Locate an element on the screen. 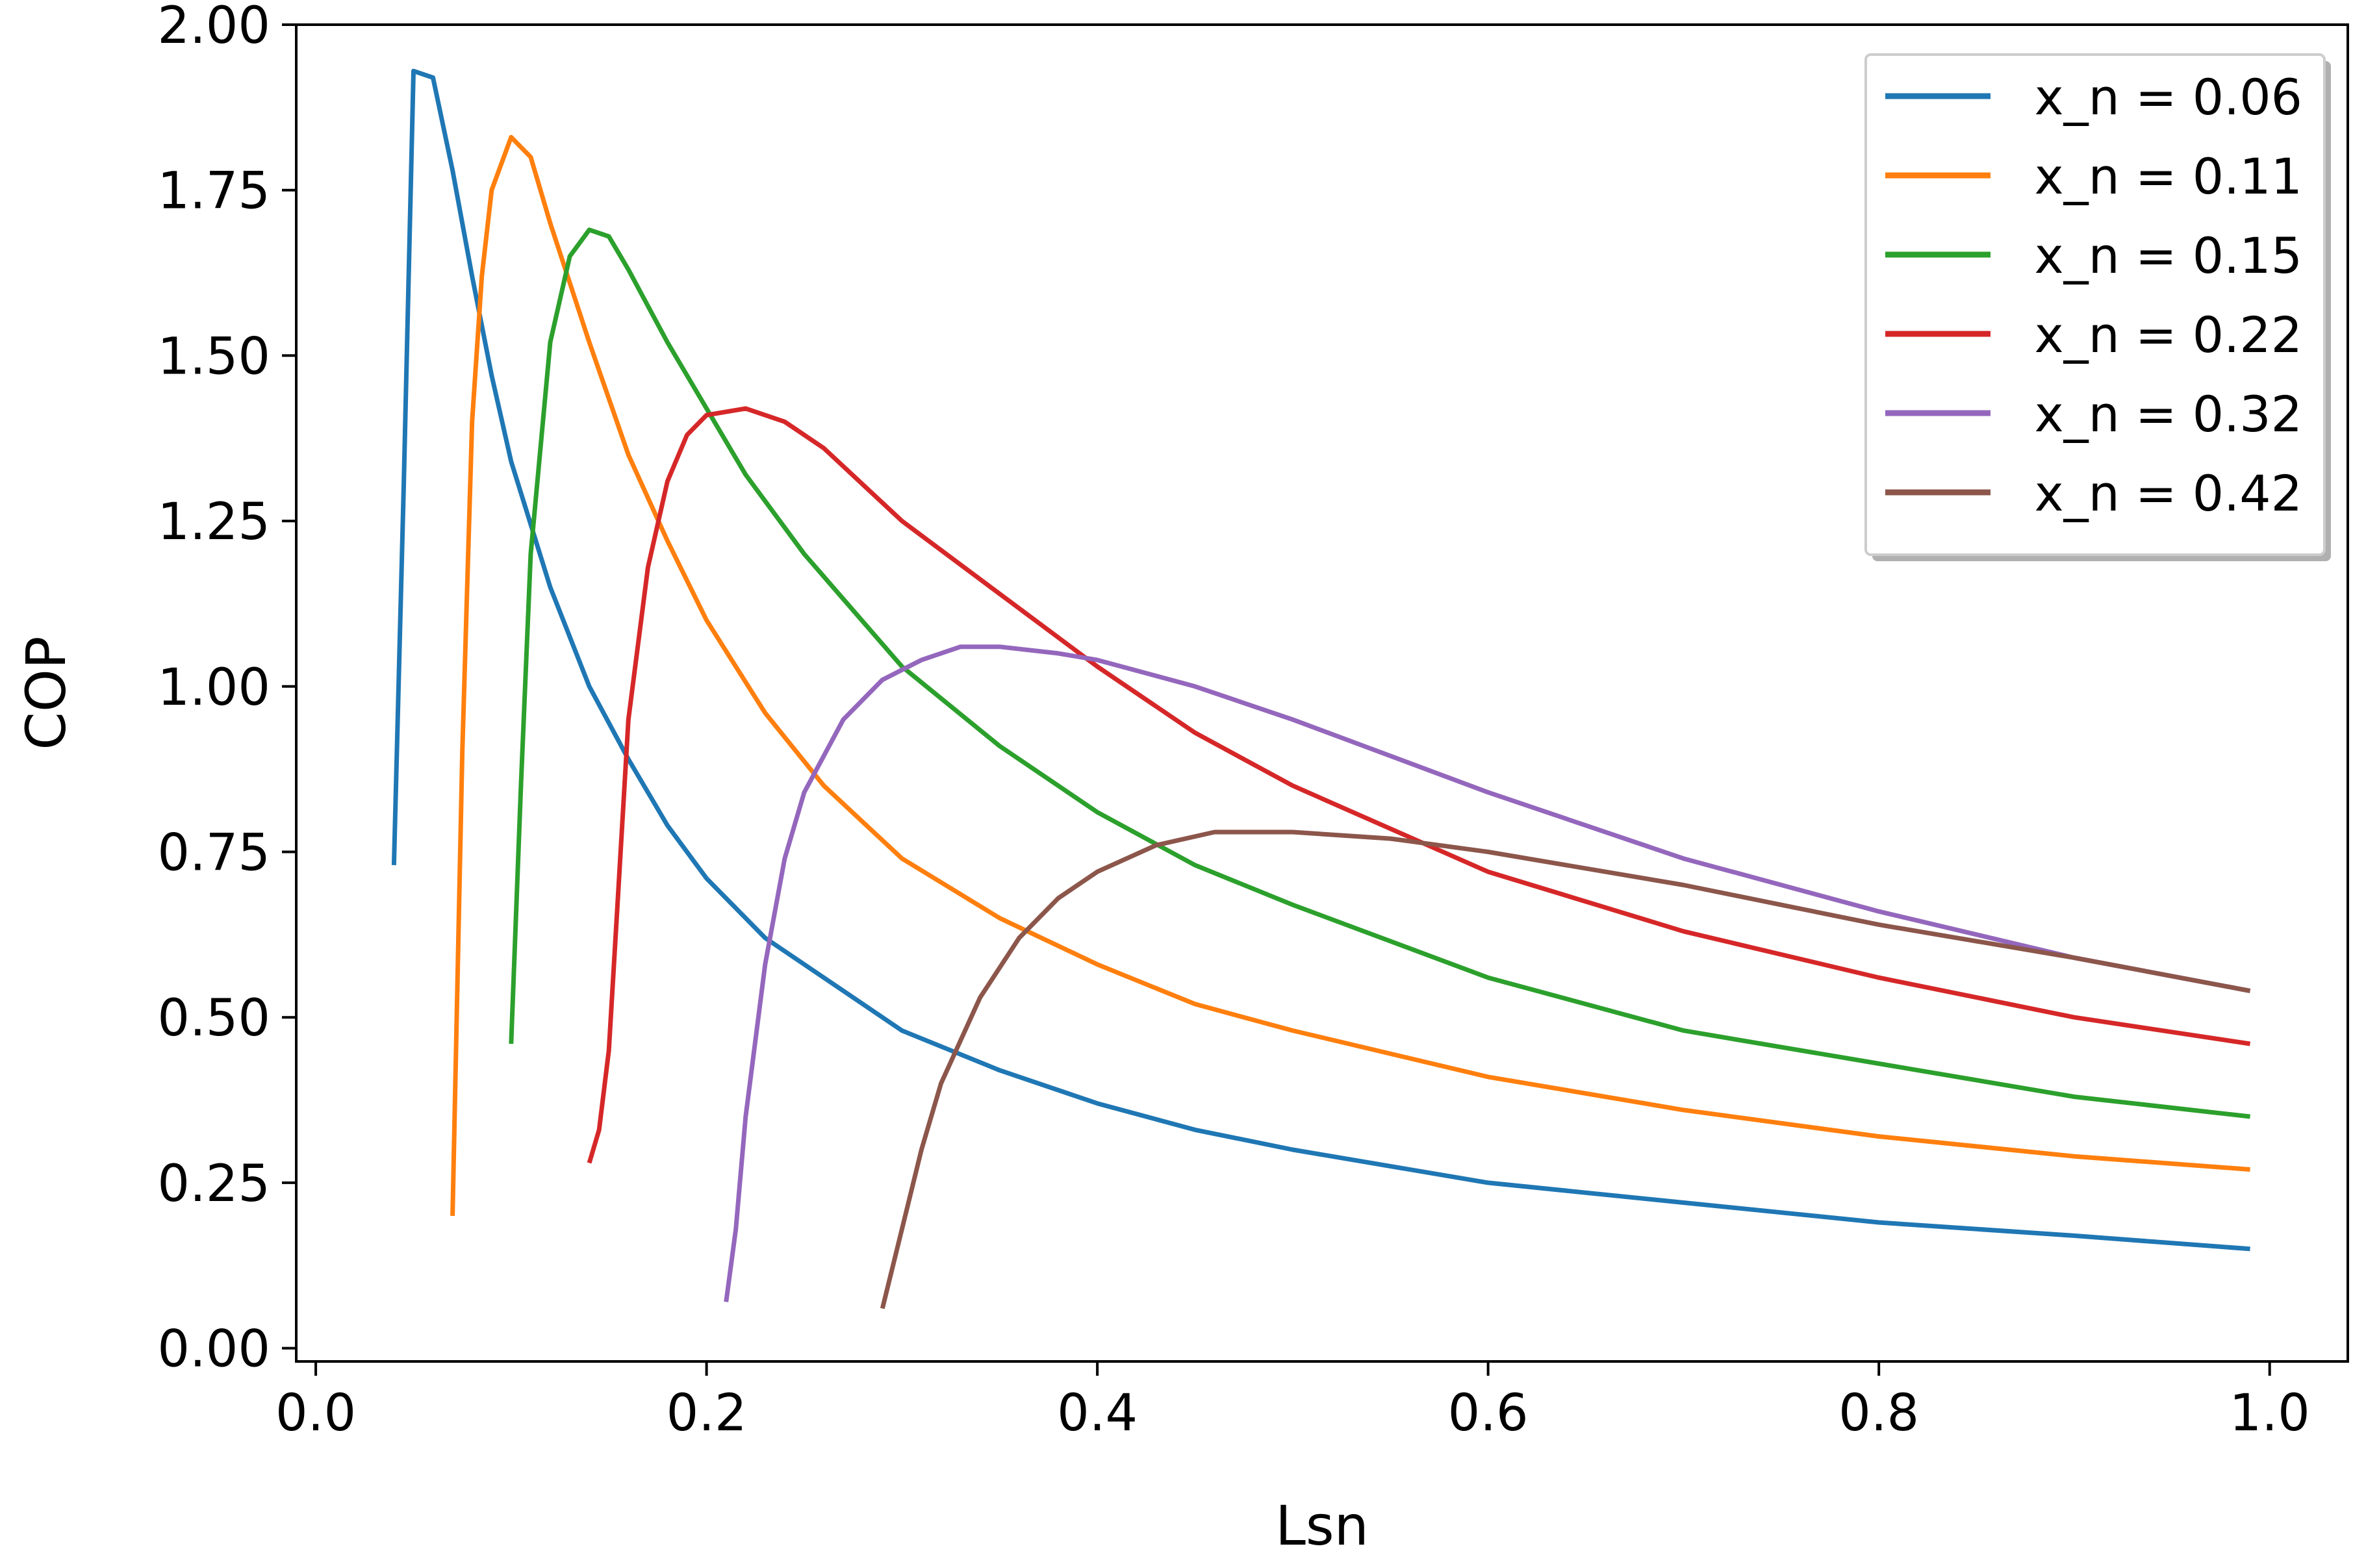  legend-label-1: x_n = 0.06 is located at coordinates (2168, 97).